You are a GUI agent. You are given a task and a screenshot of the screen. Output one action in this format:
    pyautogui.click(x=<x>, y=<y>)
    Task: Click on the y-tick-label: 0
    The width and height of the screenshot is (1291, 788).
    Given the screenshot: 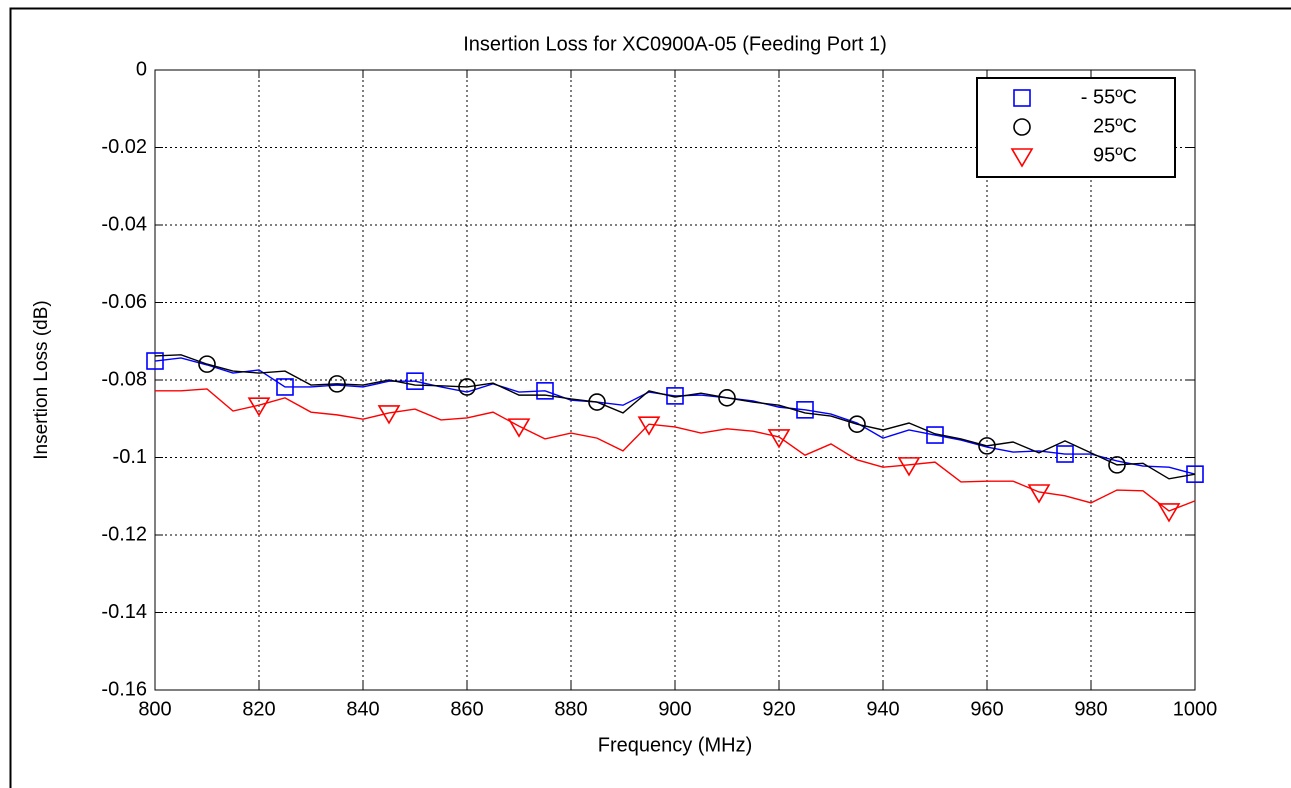 What is the action you would take?
    pyautogui.click(x=141, y=69)
    